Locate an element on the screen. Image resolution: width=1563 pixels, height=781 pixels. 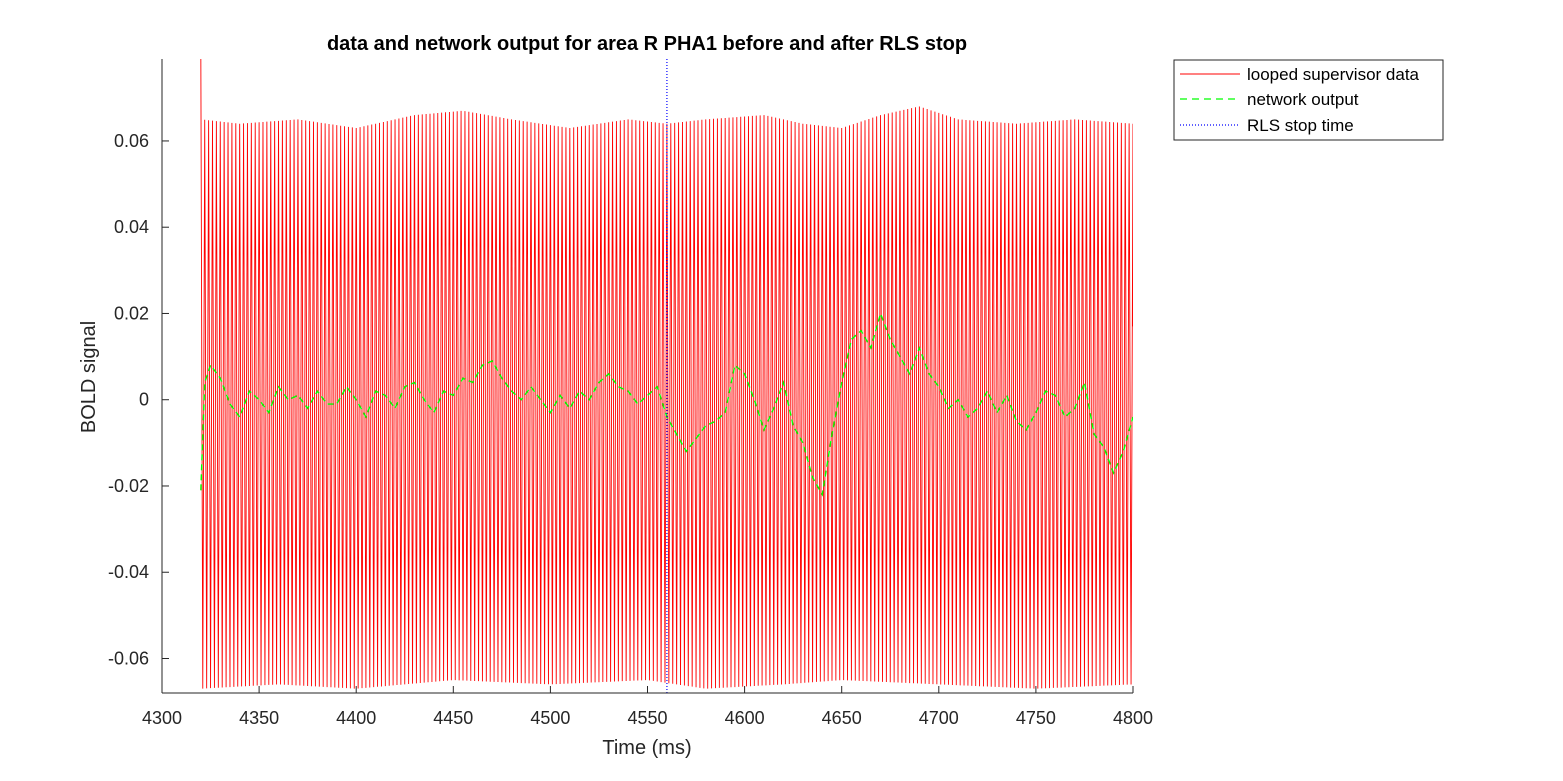
x-tick-label: 4300 is located at coordinates (162, 718).